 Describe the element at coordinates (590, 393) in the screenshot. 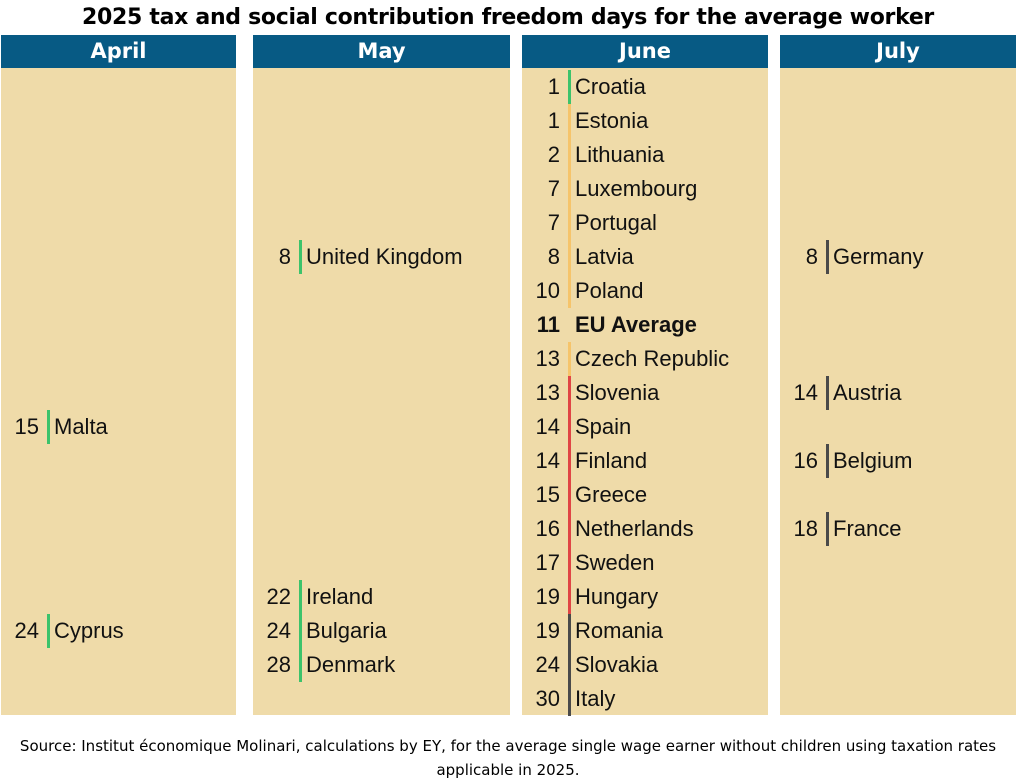

I see `entry-june-slovenia: 13 Slovenia` at that location.